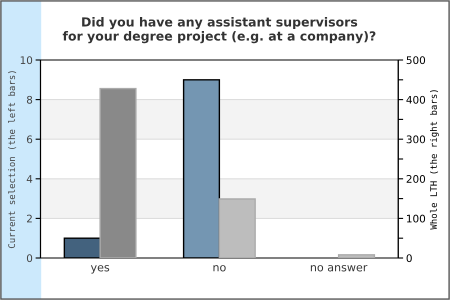 This screenshot has width=450, height=300. Describe the element at coordinates (416, 218) in the screenshot. I see `y2-tick-label: 100` at that location.